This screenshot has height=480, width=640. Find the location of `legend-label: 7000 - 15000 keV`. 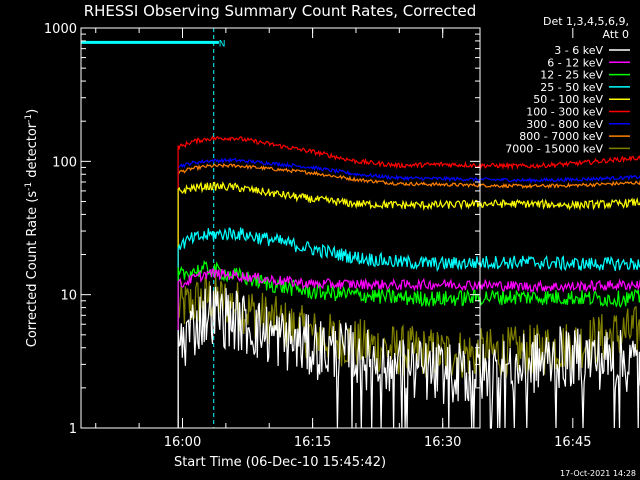

legend-label: 7000 - 15000 keV is located at coordinates (554, 148).